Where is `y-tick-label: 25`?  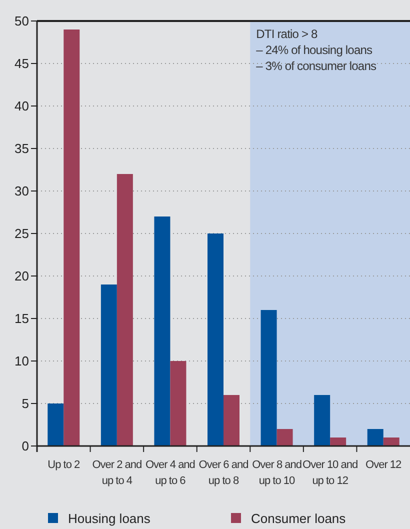
y-tick-label: 25 is located at coordinates (21, 234).